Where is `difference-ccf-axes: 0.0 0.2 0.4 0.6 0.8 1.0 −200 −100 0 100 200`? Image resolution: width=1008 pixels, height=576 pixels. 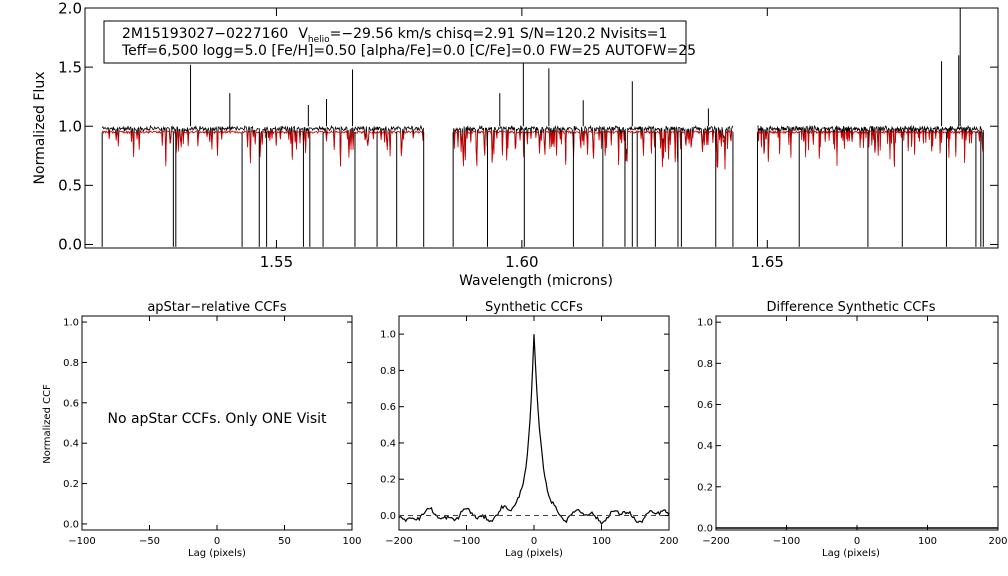 difference-ccf-axes: 0.0 0.2 0.4 0.6 0.8 1.0 −200 −100 0 100 200 is located at coordinates (852, 431).